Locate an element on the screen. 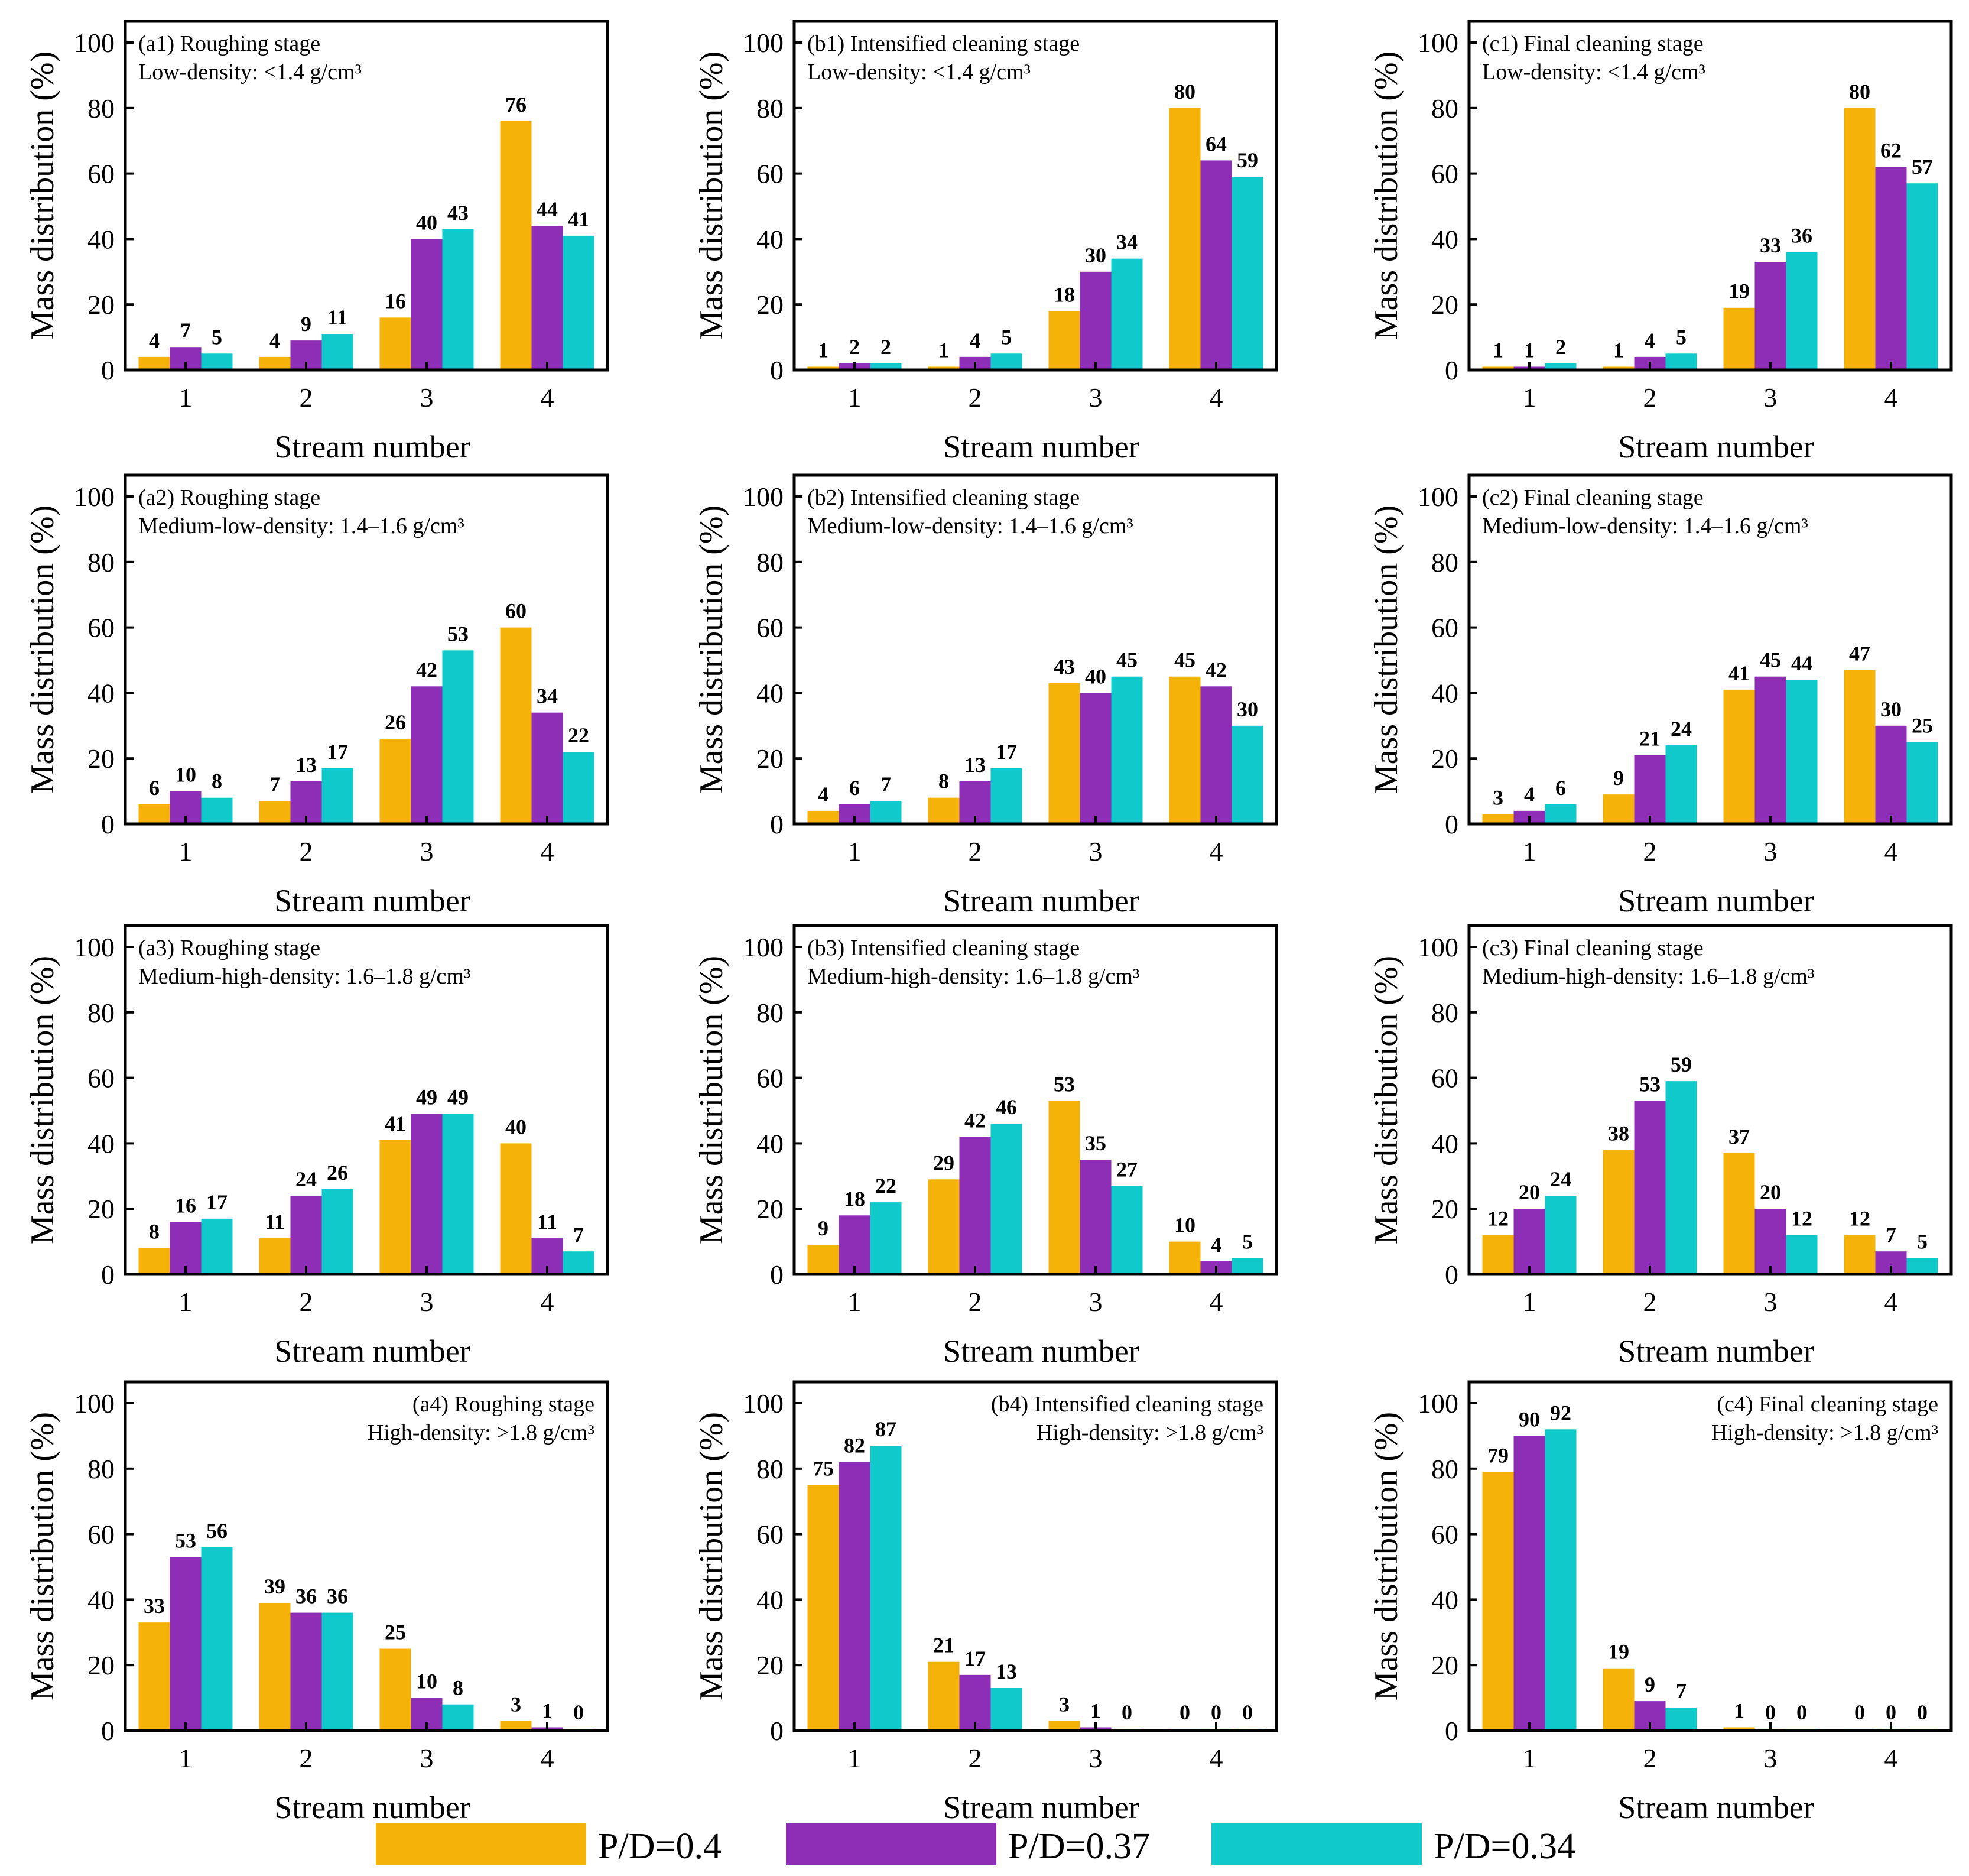 The height and width of the screenshot is (1876, 1969). bar-a2-s1-c4 is located at coordinates (516, 725).